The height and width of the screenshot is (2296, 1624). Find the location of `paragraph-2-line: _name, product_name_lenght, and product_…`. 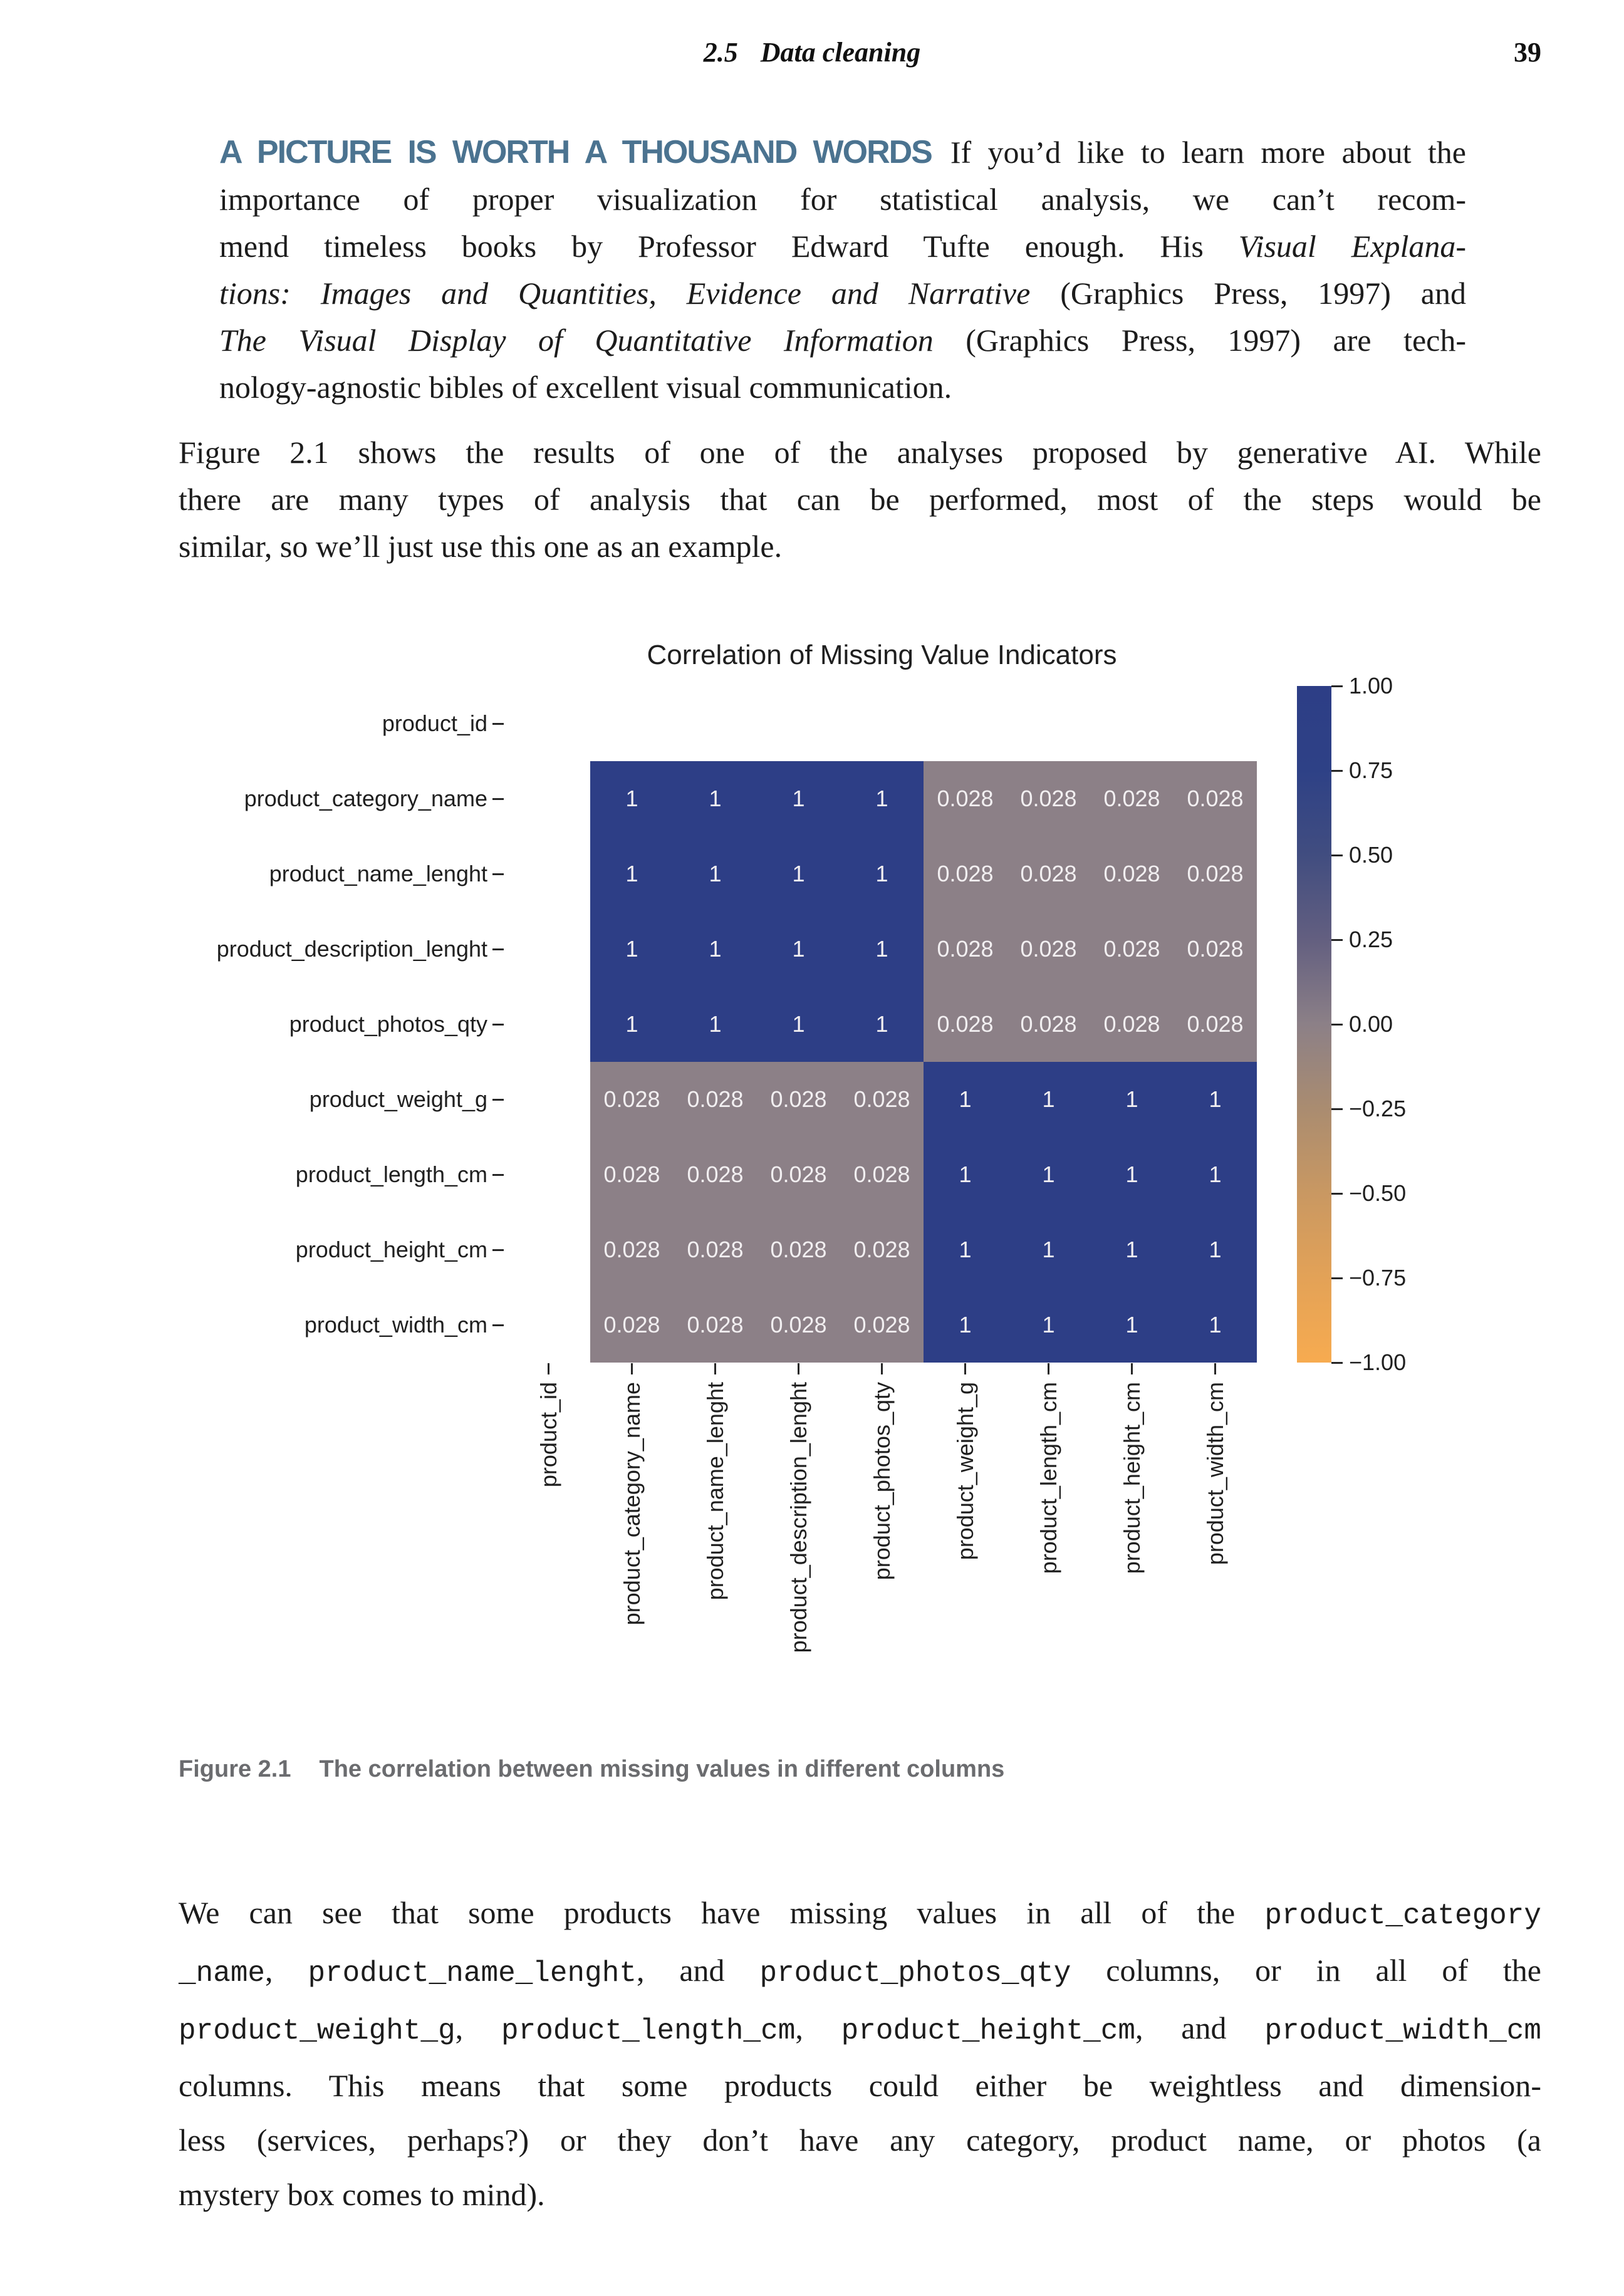

paragraph-2-line: _name, product_name_lenght, and product_… is located at coordinates (860, 1972).